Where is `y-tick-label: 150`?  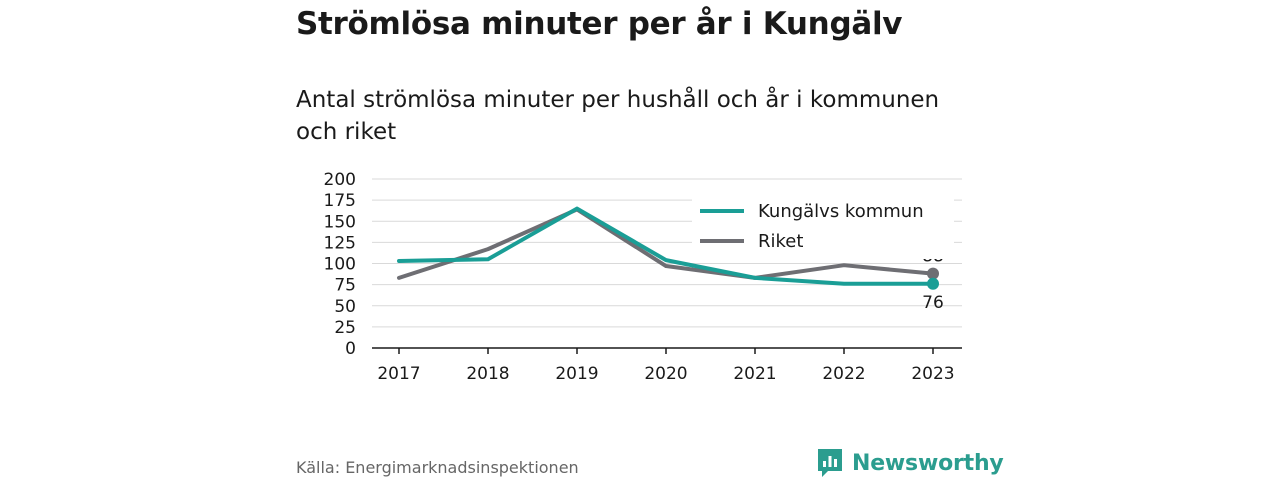
y-tick-label: 150 is located at coordinates (340, 222).